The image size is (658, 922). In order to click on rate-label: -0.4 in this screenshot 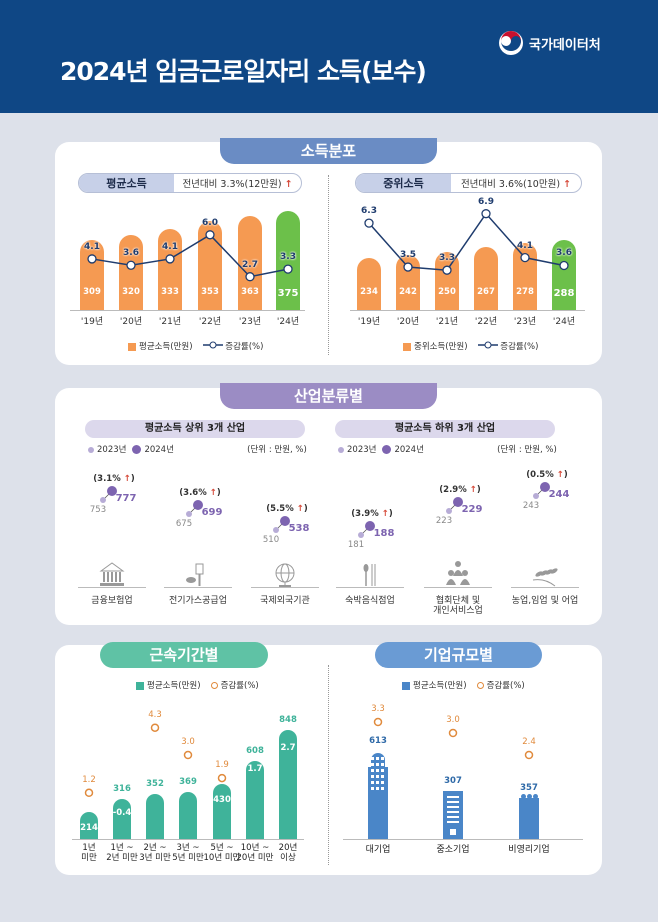, I will do `click(122, 813)`.